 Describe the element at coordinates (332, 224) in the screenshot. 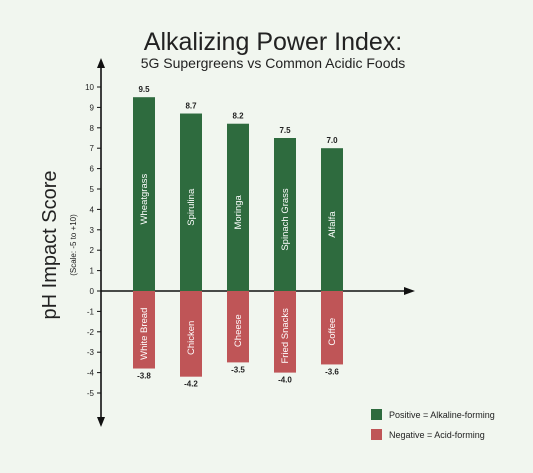

I see `category-label: Alfalfa` at that location.